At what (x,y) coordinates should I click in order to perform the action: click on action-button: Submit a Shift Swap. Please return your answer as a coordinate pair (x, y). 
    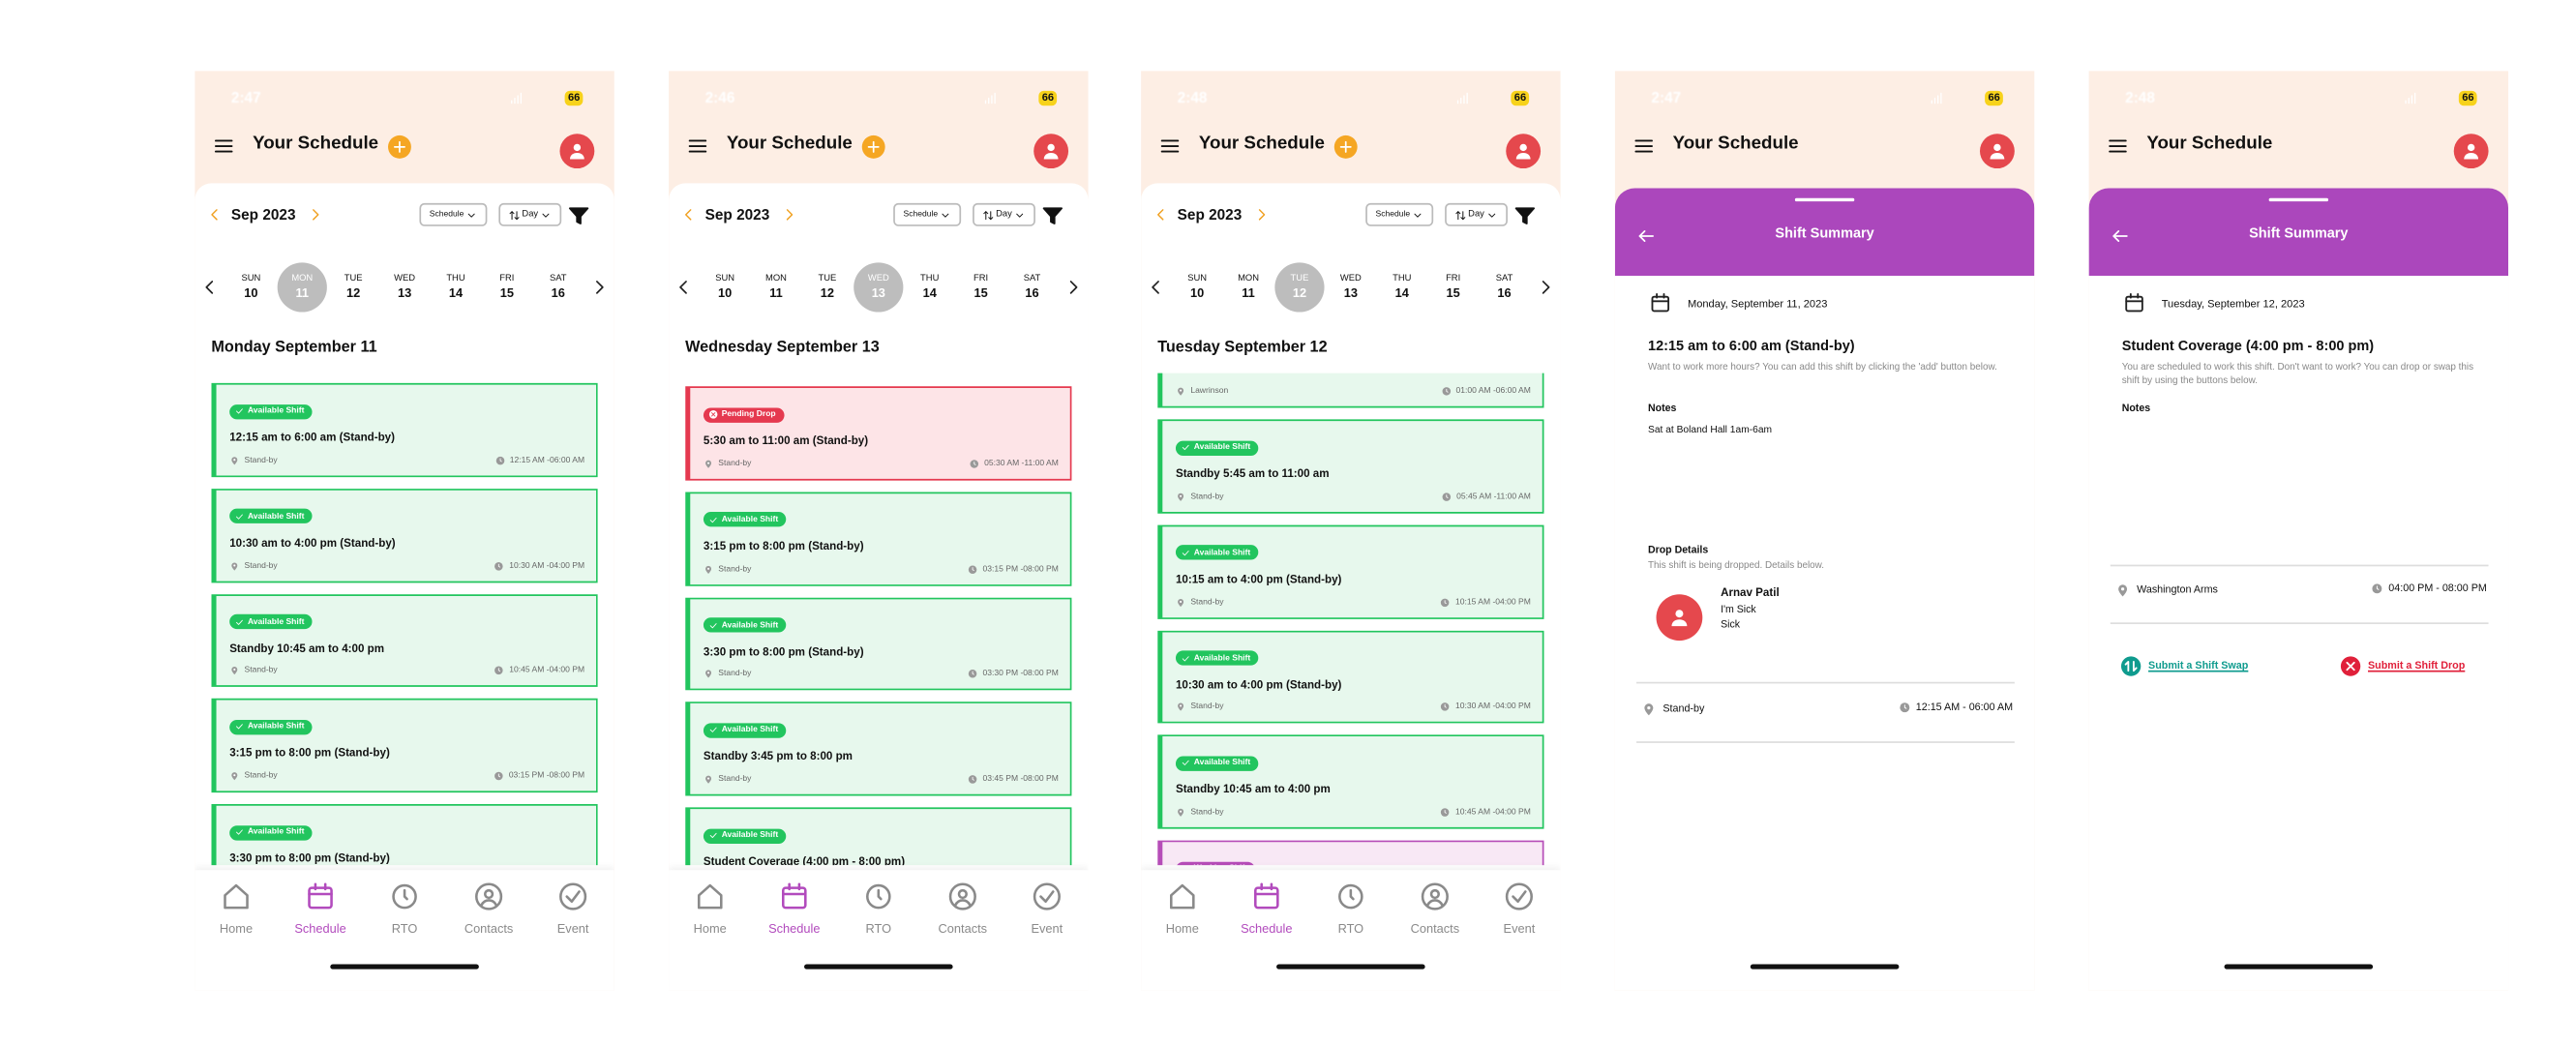
    Looking at the image, I should click on (2184, 665).